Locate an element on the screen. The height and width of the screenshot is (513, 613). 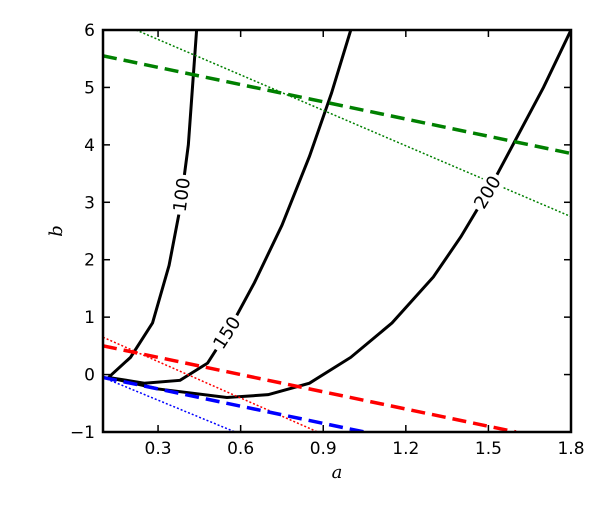
contour-label-group: 150 is located at coordinates (227, 333).